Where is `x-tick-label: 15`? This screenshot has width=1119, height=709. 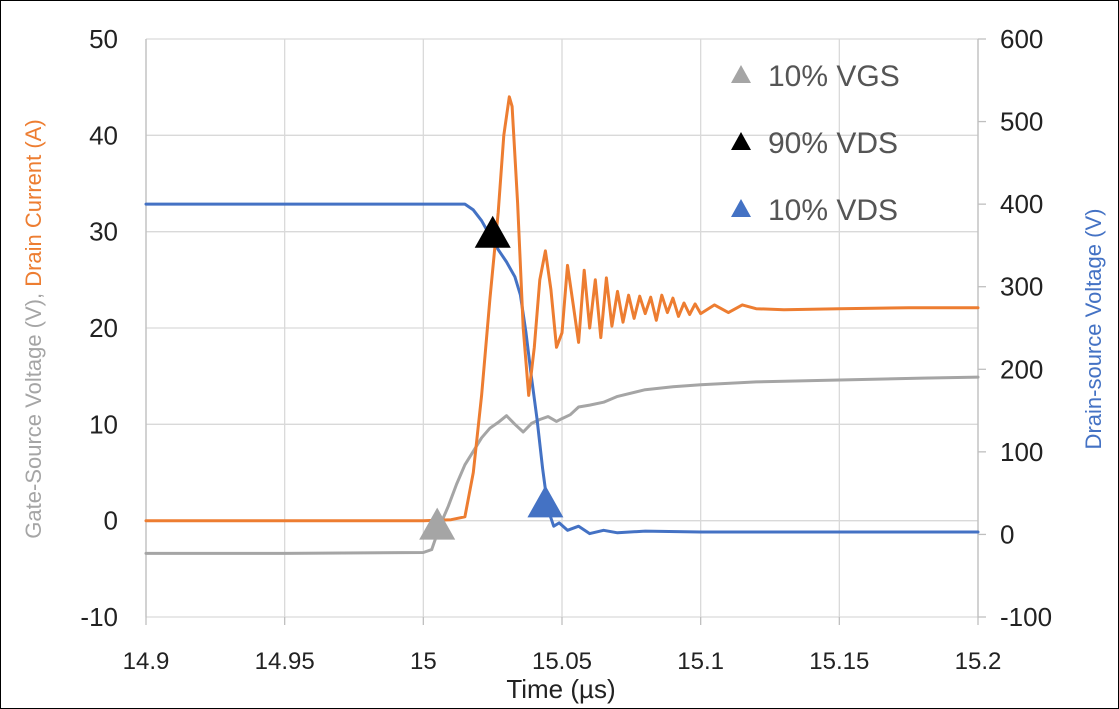
x-tick-label: 15 is located at coordinates (423, 661).